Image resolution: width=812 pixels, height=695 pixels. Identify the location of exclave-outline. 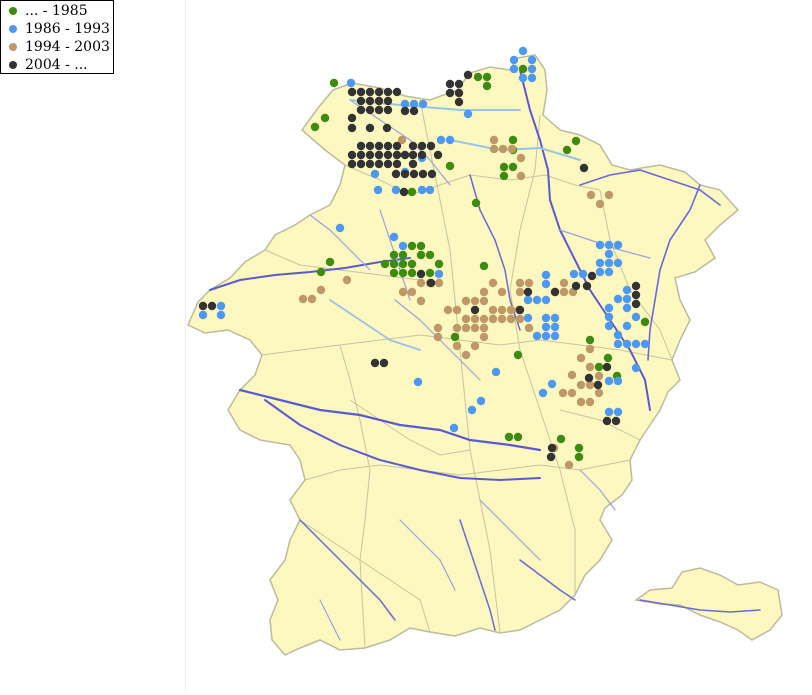
(708, 604).